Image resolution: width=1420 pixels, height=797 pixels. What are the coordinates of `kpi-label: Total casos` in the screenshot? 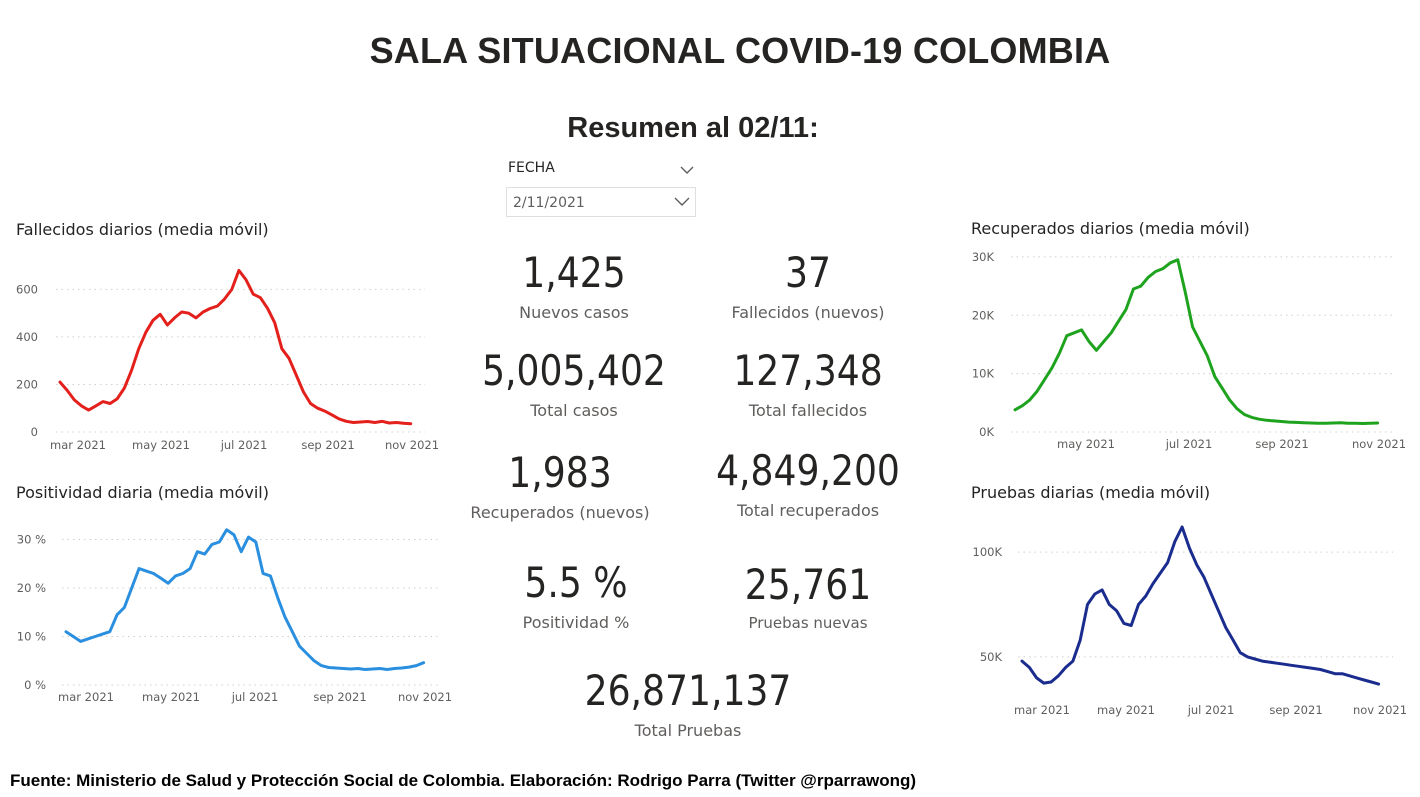 It's located at (574, 410).